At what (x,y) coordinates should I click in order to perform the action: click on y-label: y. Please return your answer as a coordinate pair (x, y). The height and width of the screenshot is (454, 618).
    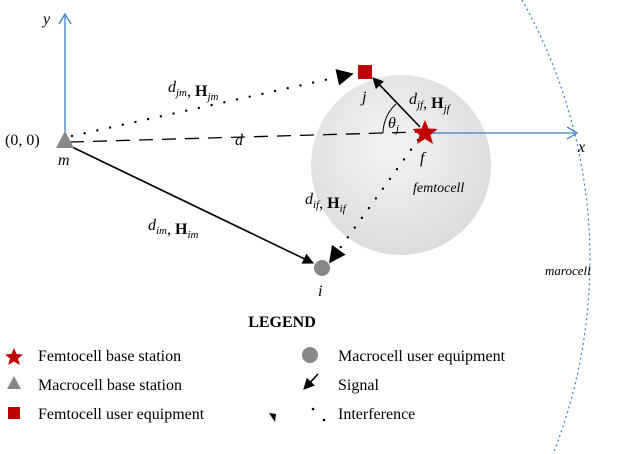
    Looking at the image, I should click on (46, 19).